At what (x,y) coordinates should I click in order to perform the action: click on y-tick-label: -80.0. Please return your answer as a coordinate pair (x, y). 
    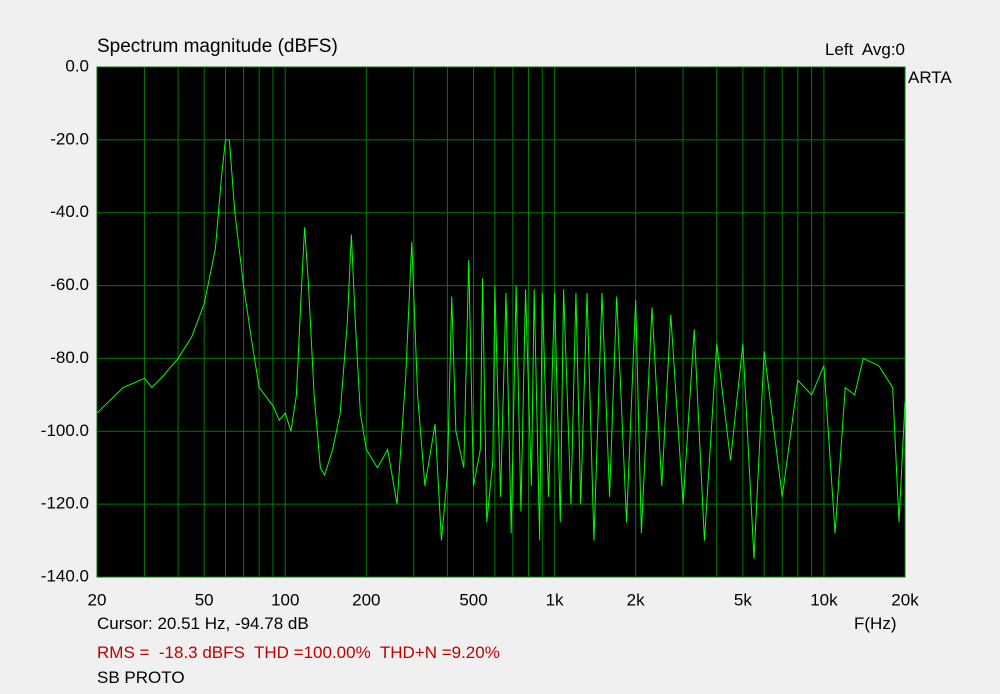
    Looking at the image, I should click on (69, 357).